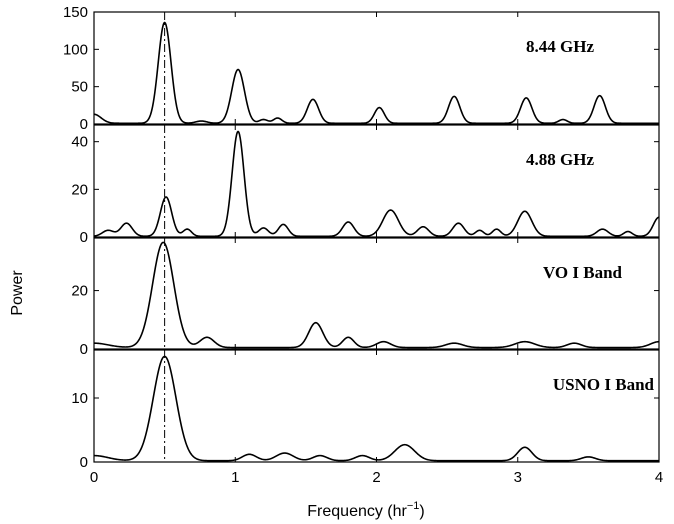 The height and width of the screenshot is (524, 674). Describe the element at coordinates (583, 272) in the screenshot. I see `panel-label-3: VO I Band` at that location.